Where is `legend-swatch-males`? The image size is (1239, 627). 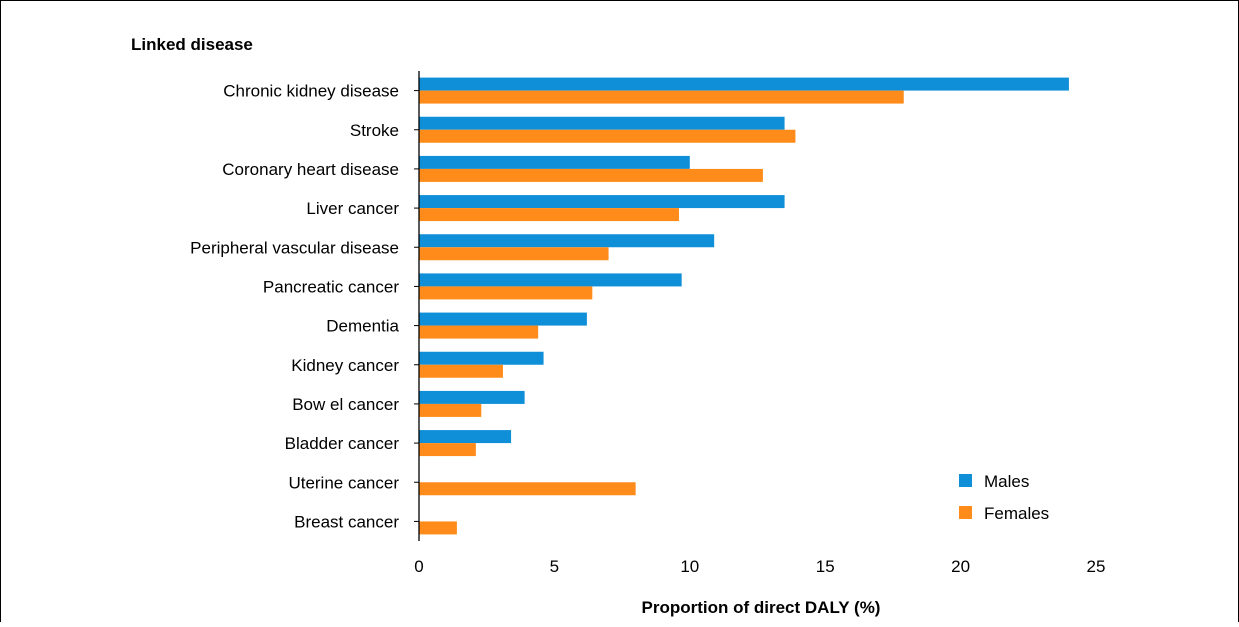
legend-swatch-males is located at coordinates (965, 480).